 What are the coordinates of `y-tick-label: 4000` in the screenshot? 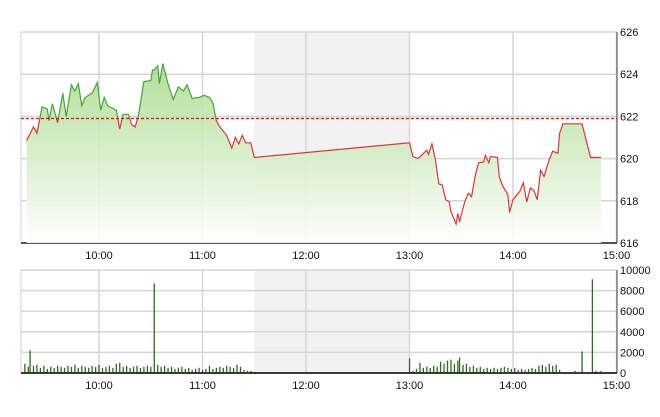 It's located at (632, 333).